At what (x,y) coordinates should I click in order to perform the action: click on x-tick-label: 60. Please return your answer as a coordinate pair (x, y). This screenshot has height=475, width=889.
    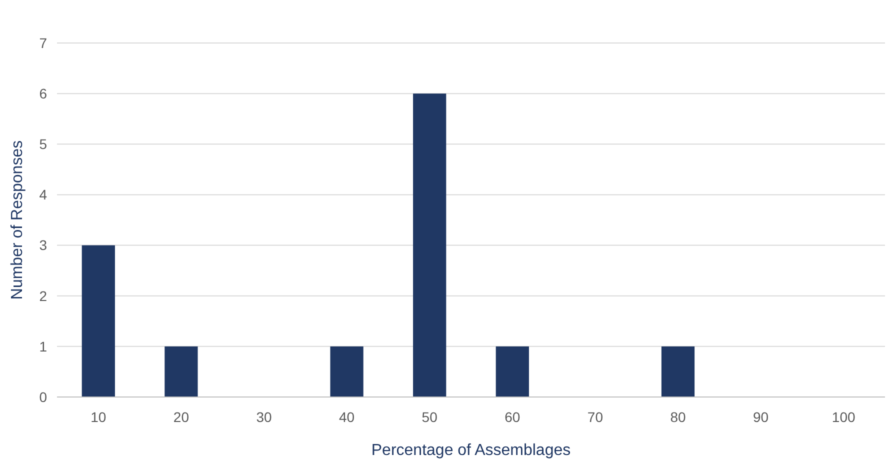
    Looking at the image, I should click on (512, 417).